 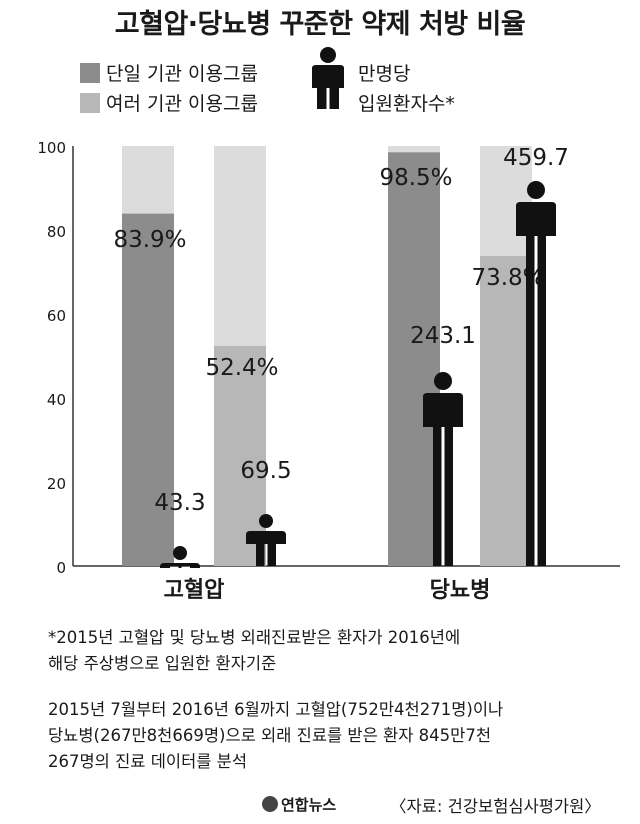 I want to click on y-tick-label: 80, so click(x=56, y=232).